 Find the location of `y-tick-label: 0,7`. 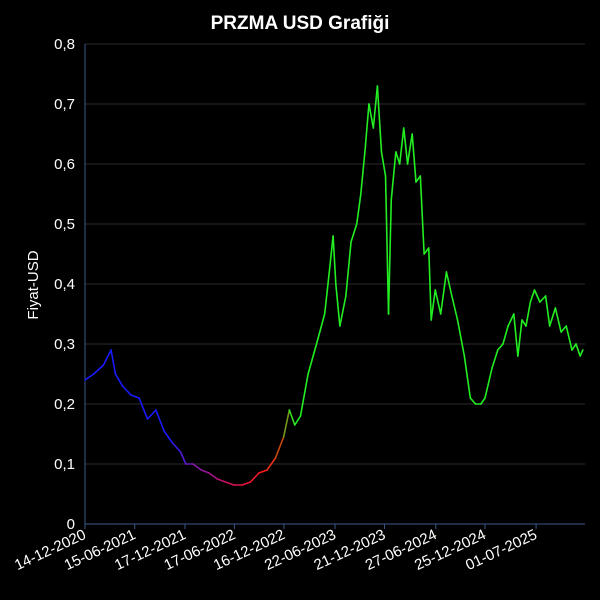

y-tick-label: 0,7 is located at coordinates (64, 104).